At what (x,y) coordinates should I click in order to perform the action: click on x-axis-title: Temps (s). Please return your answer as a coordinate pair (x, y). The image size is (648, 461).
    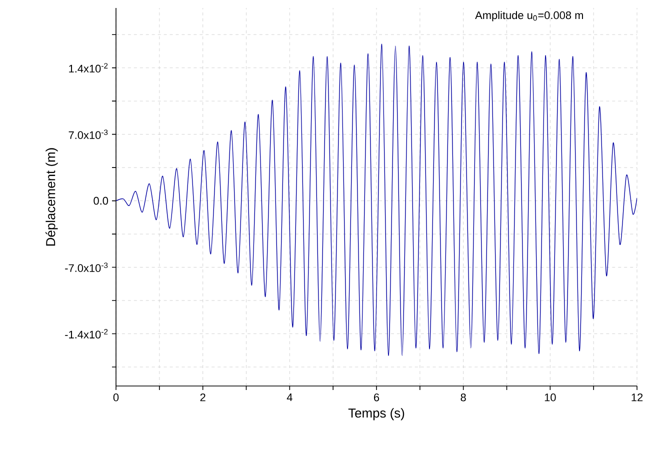
    Looking at the image, I should click on (376, 414).